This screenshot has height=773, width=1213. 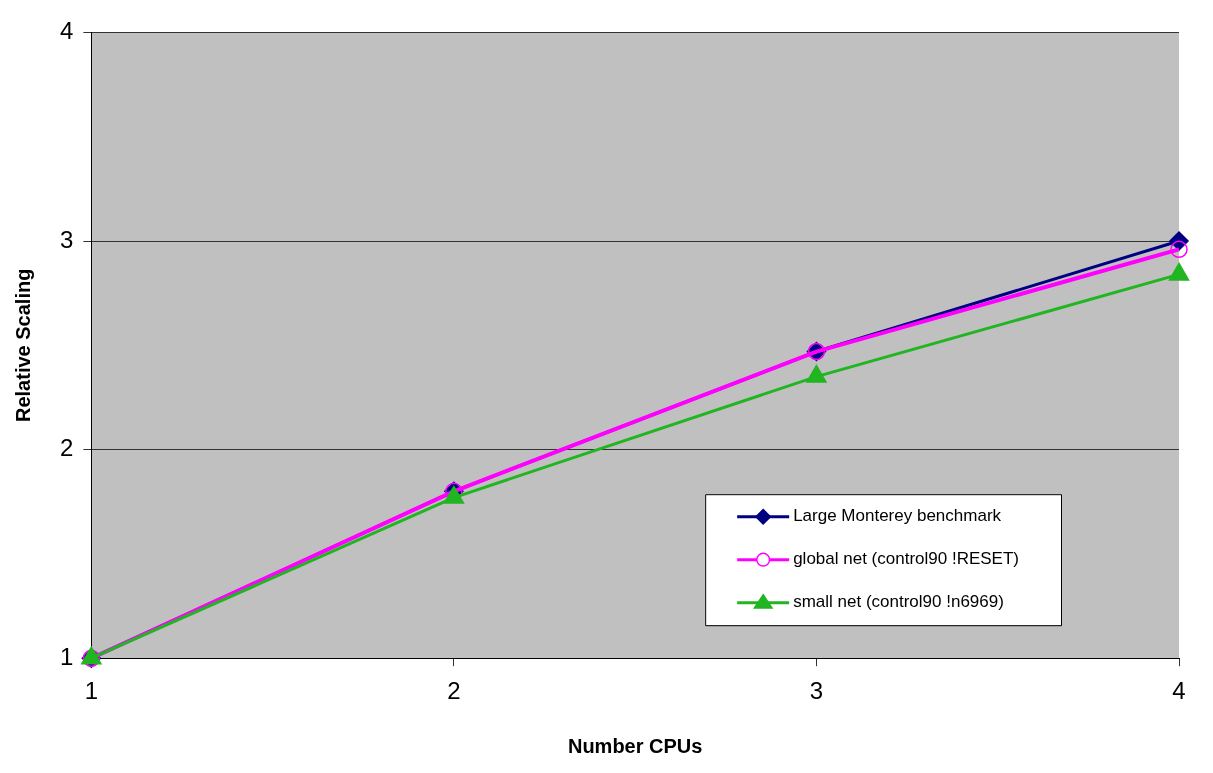 What do you see at coordinates (906, 559) in the screenshot?
I see `legend-label: global net (control90 !RESET)` at bounding box center [906, 559].